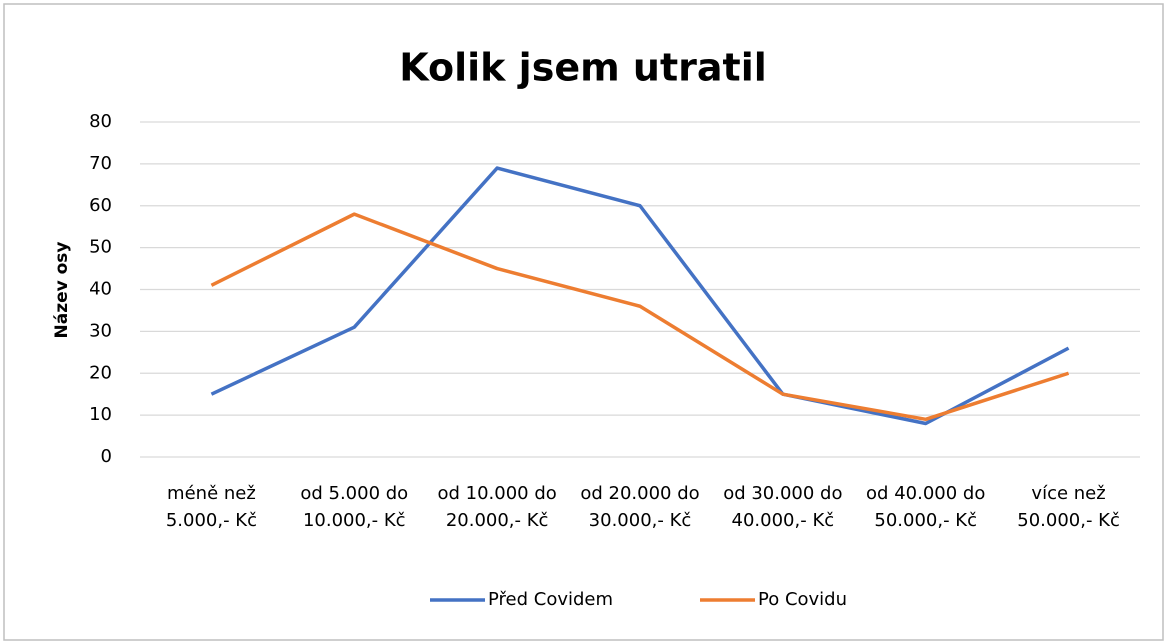  Describe the element at coordinates (100, 289) in the screenshot. I see `y-tick-label: 40` at that location.